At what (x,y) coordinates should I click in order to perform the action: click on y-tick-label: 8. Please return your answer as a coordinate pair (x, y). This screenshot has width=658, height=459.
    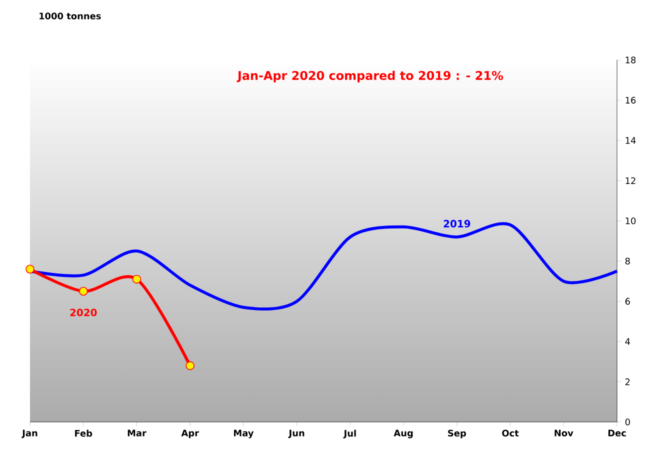
    Looking at the image, I should click on (627, 261).